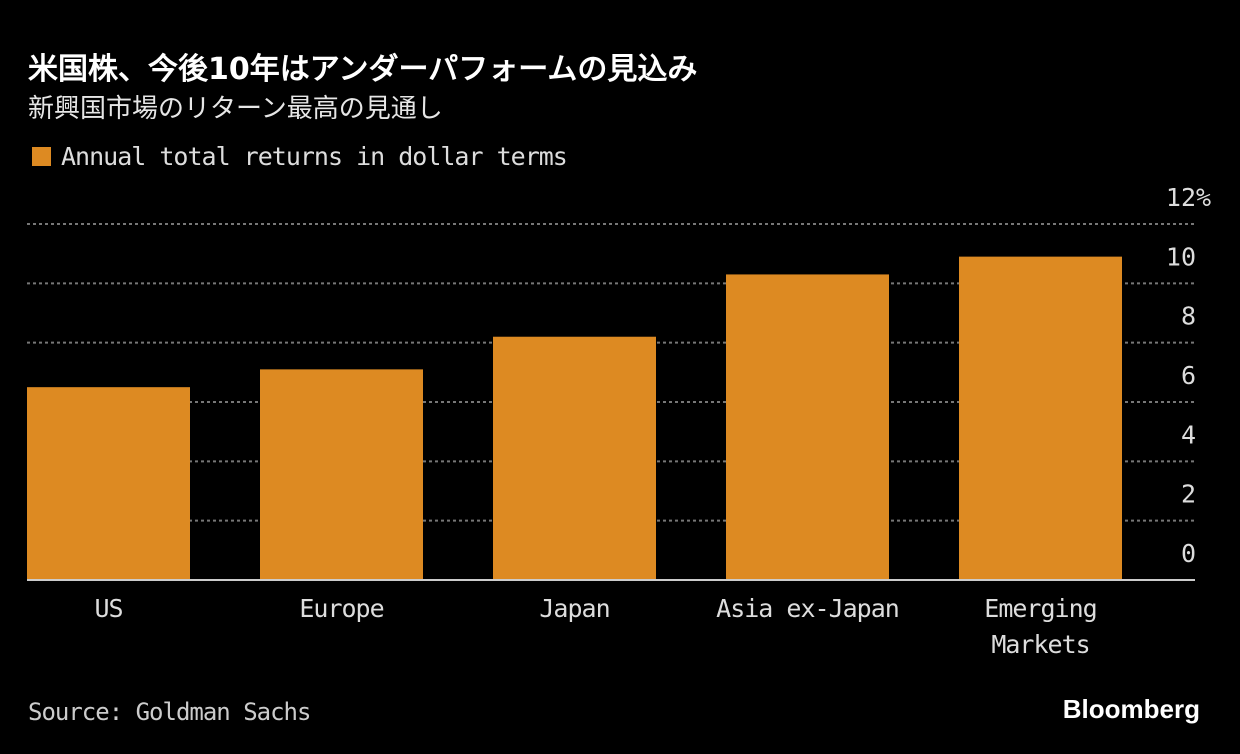 The height and width of the screenshot is (754, 1240). I want to click on y-tick-label: 10, so click(1181, 256).